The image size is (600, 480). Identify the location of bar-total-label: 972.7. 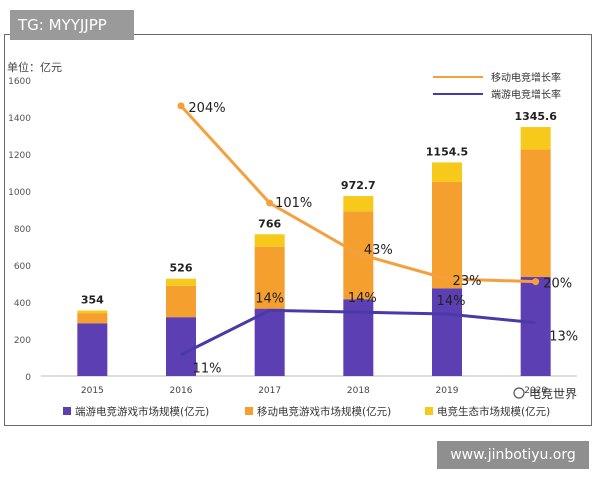
(358, 185).